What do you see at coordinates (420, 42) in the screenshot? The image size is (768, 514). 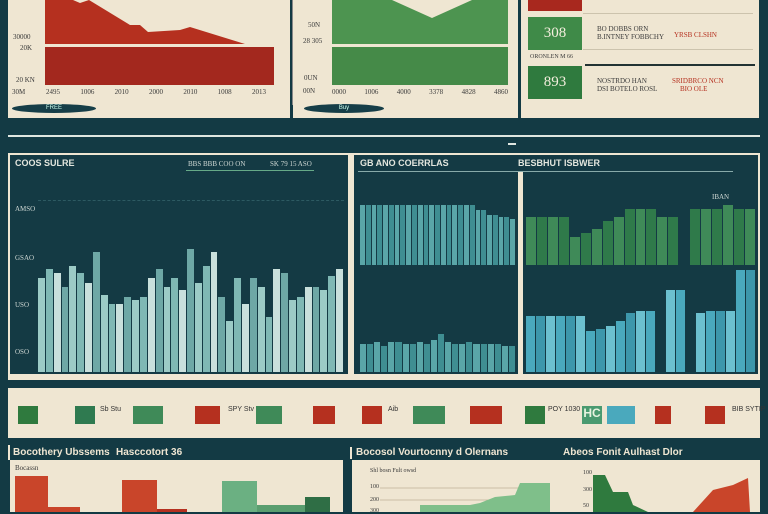 I see `green-area-chart` at bounding box center [420, 42].